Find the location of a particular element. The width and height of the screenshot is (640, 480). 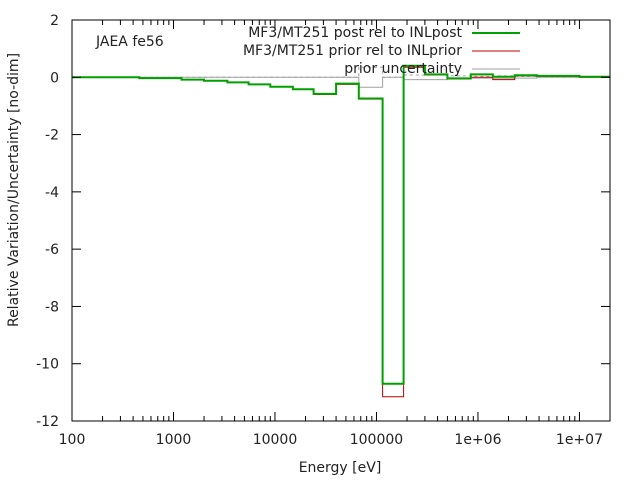

y-tick-label: -6 is located at coordinates (52, 250).